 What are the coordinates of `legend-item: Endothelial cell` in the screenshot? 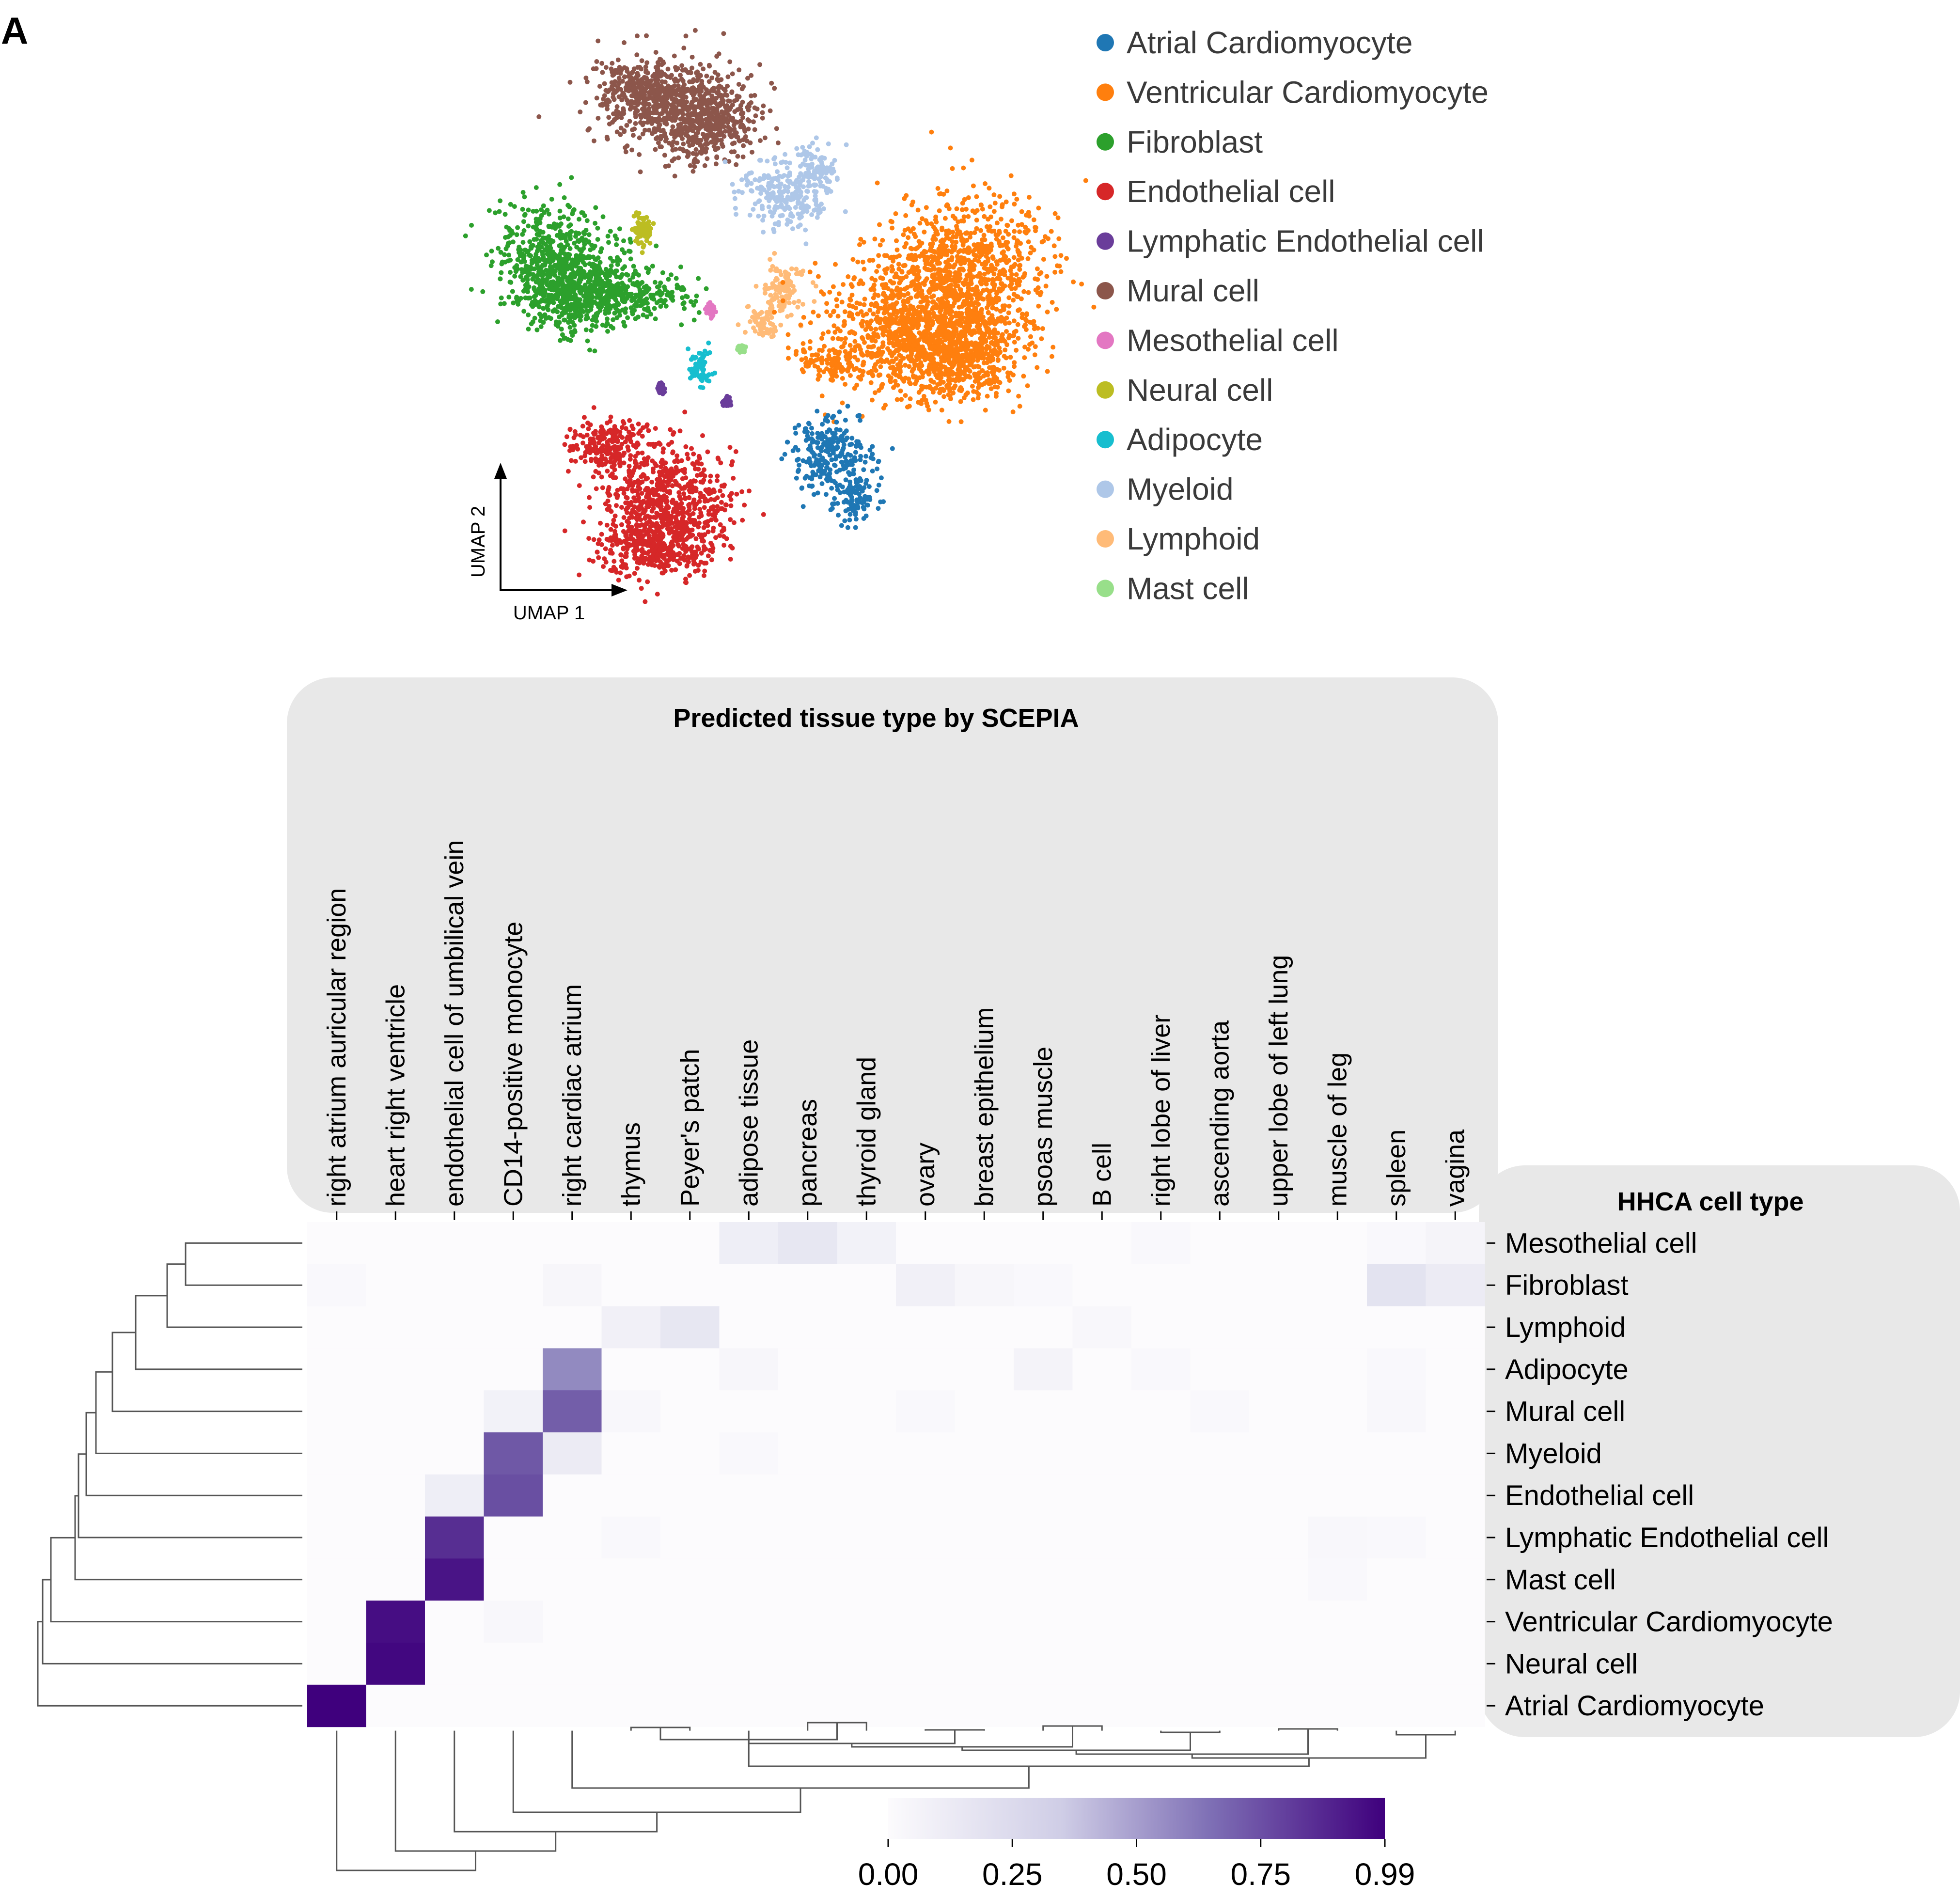 It's located at (1216, 191).